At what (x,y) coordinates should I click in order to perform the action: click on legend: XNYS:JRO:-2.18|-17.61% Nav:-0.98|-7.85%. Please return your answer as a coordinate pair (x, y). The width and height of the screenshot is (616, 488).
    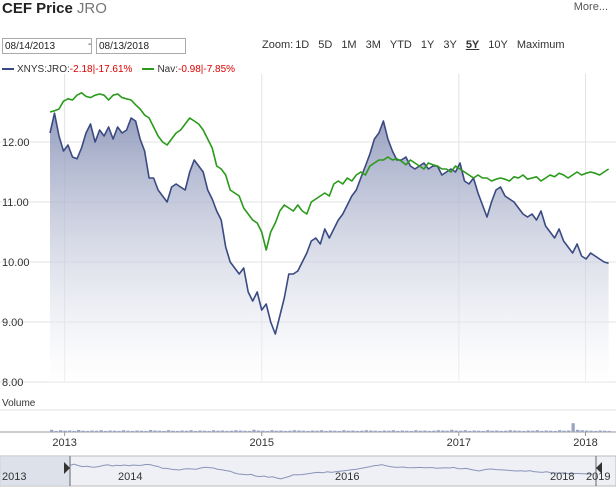
    Looking at the image, I should click on (123, 69).